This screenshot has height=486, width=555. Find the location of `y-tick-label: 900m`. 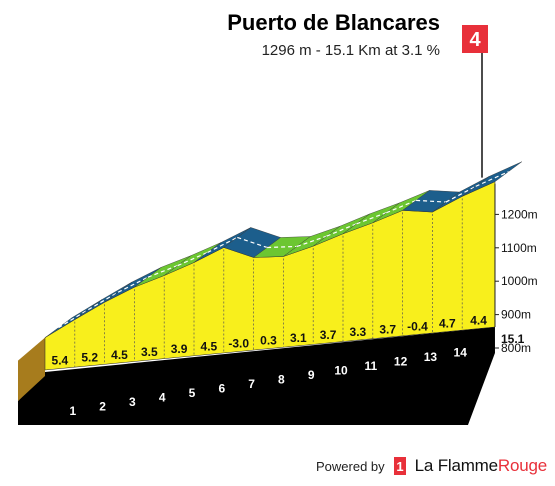

y-tick-label: 900m is located at coordinates (516, 315).